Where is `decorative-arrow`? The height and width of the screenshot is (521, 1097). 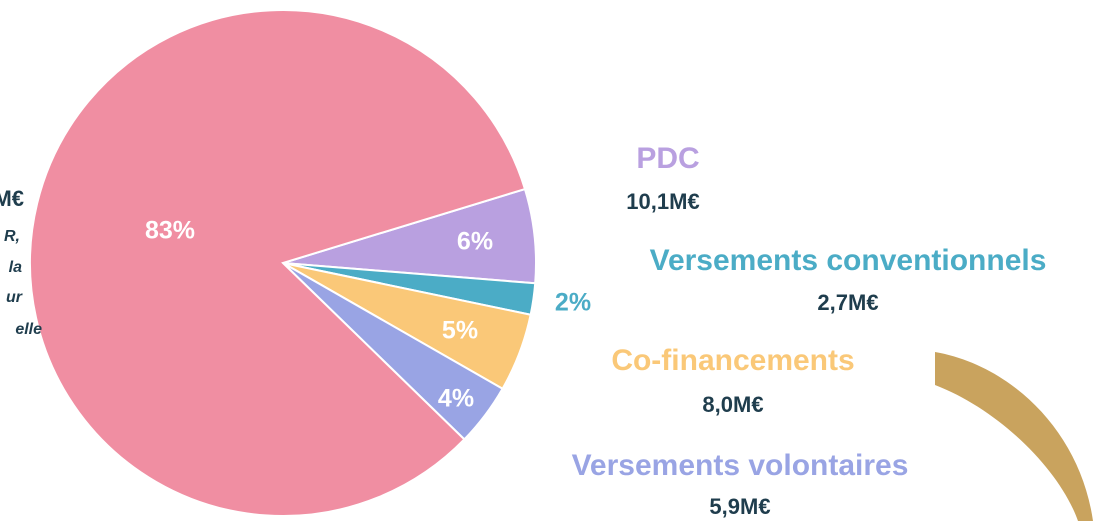 decorative-arrow is located at coordinates (1014, 436).